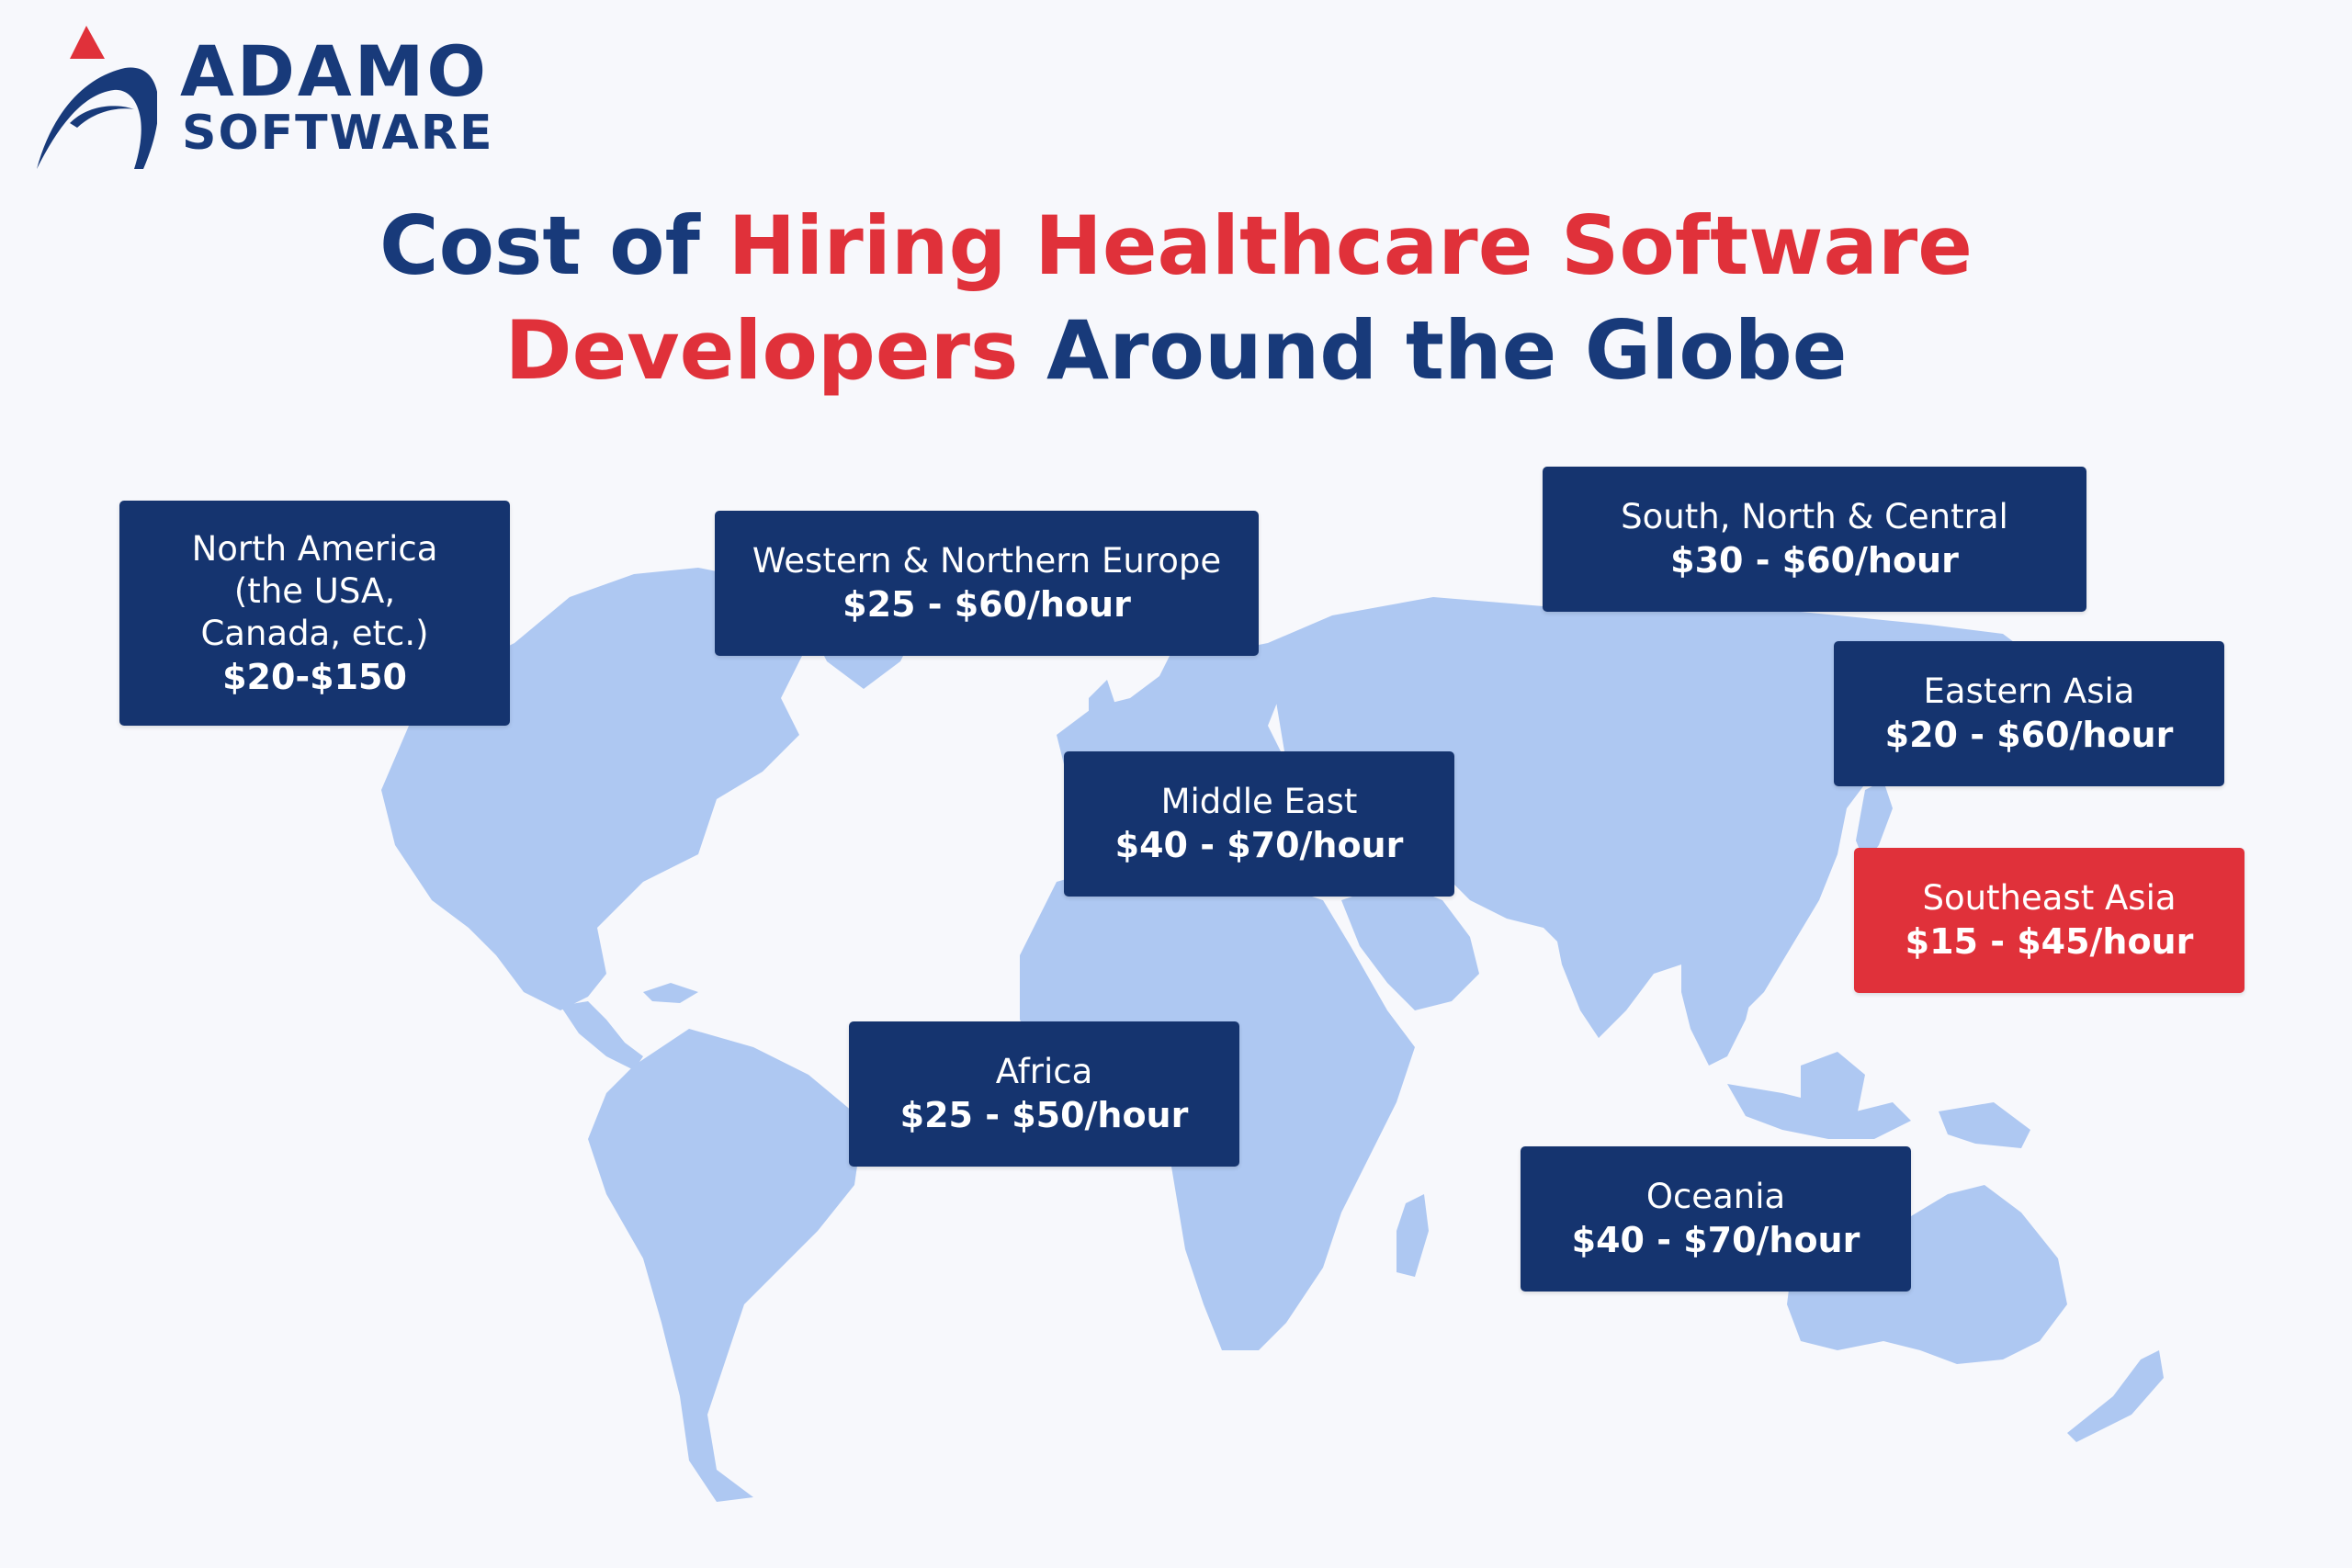 The height and width of the screenshot is (1568, 2352). Describe the element at coordinates (2029, 691) in the screenshot. I see `region-name: Eastern Asia` at that location.